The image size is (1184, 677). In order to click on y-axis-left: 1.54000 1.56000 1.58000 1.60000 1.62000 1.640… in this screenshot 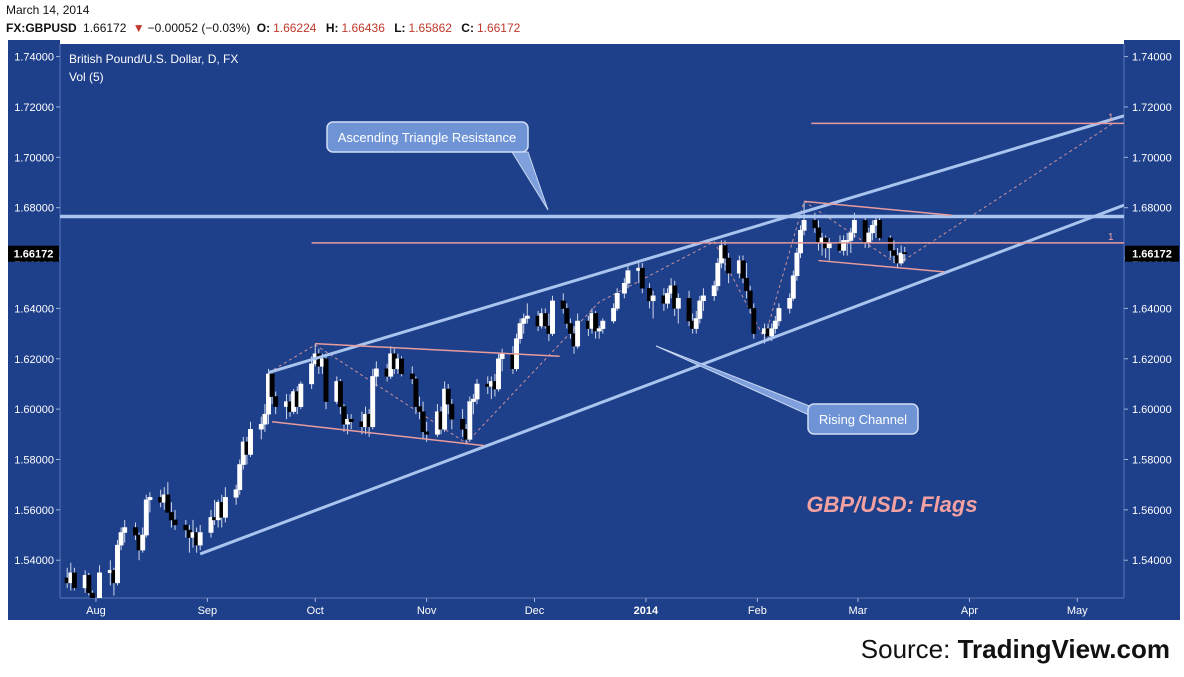, I will do `click(37, 309)`.